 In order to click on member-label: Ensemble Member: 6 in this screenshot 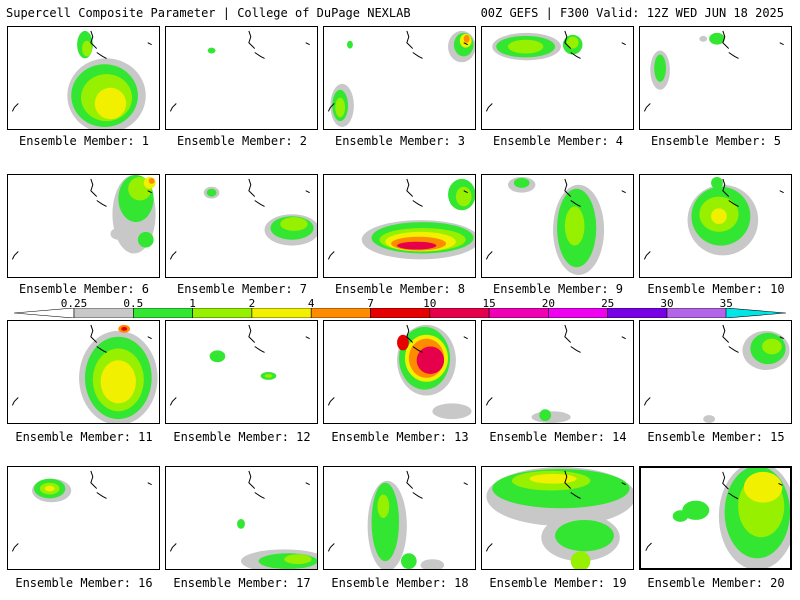, I will do `click(84, 289)`.